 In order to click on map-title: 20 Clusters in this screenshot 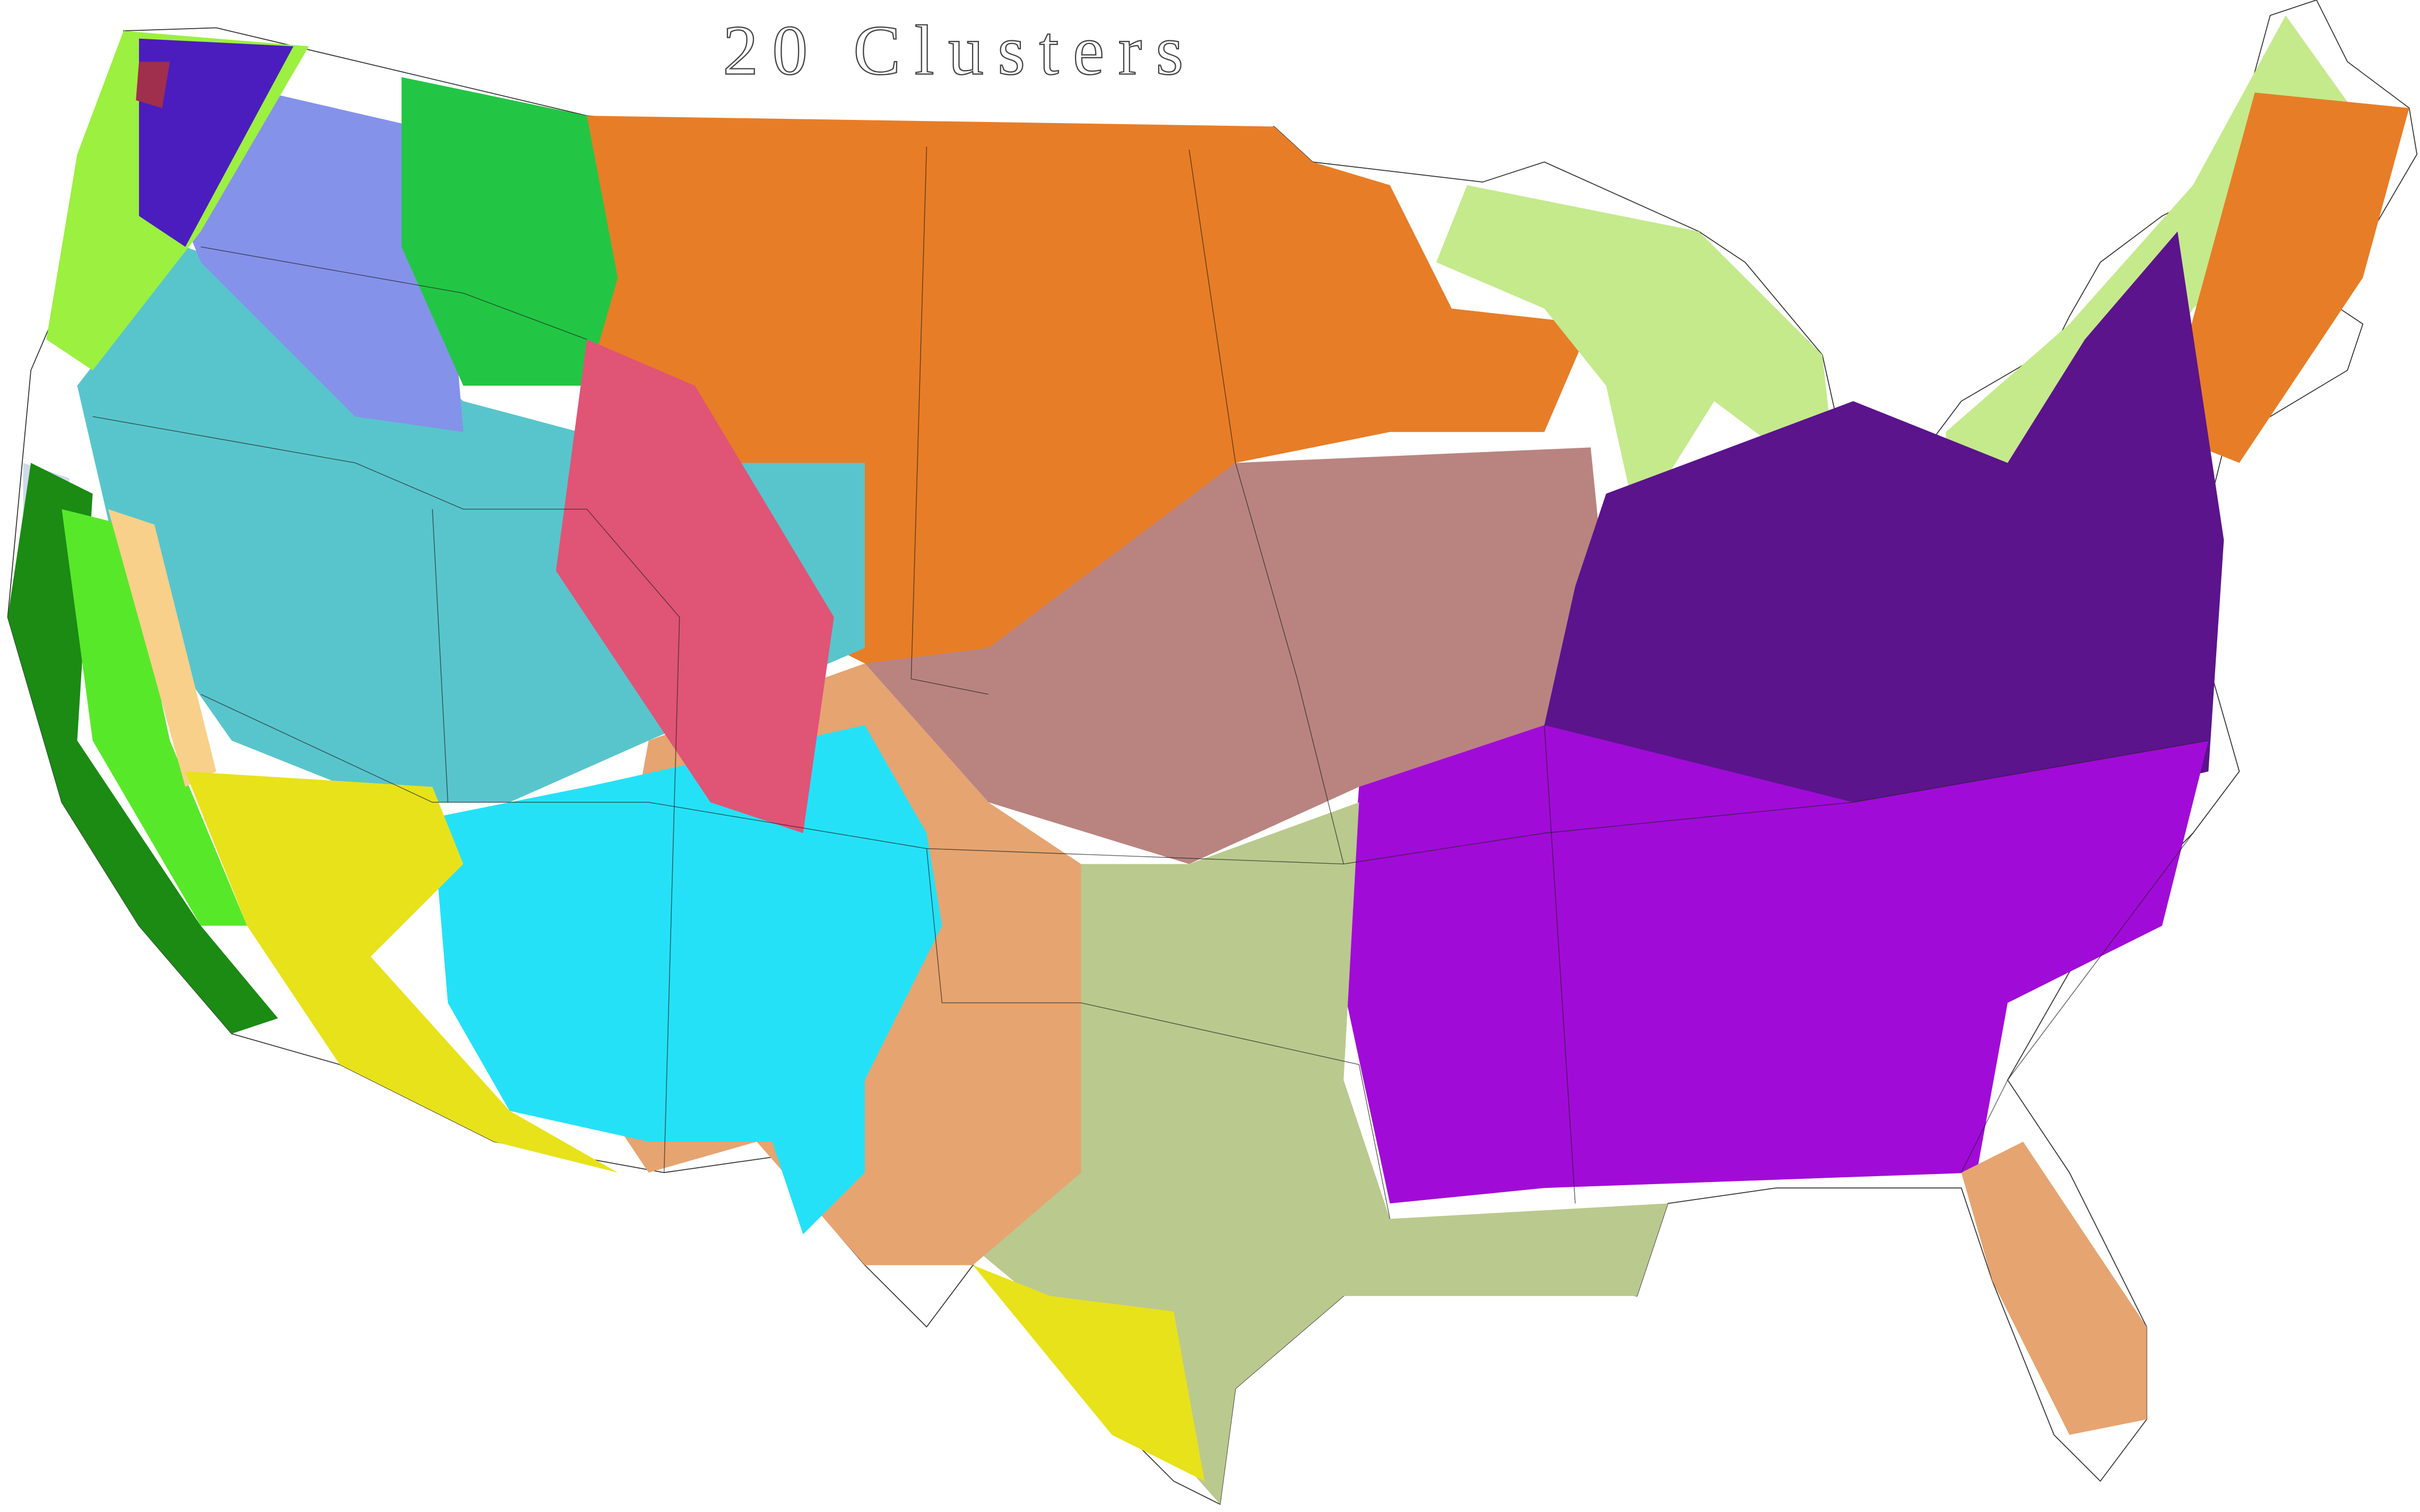, I will do `click(960, 51)`.